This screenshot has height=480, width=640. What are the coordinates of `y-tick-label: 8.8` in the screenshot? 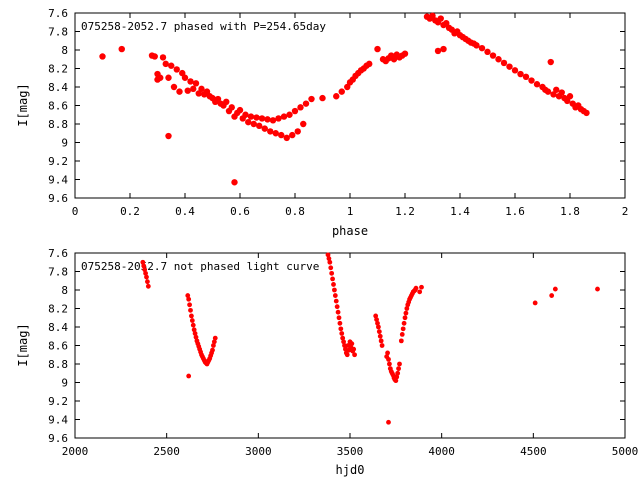 It's located at (58, 124).